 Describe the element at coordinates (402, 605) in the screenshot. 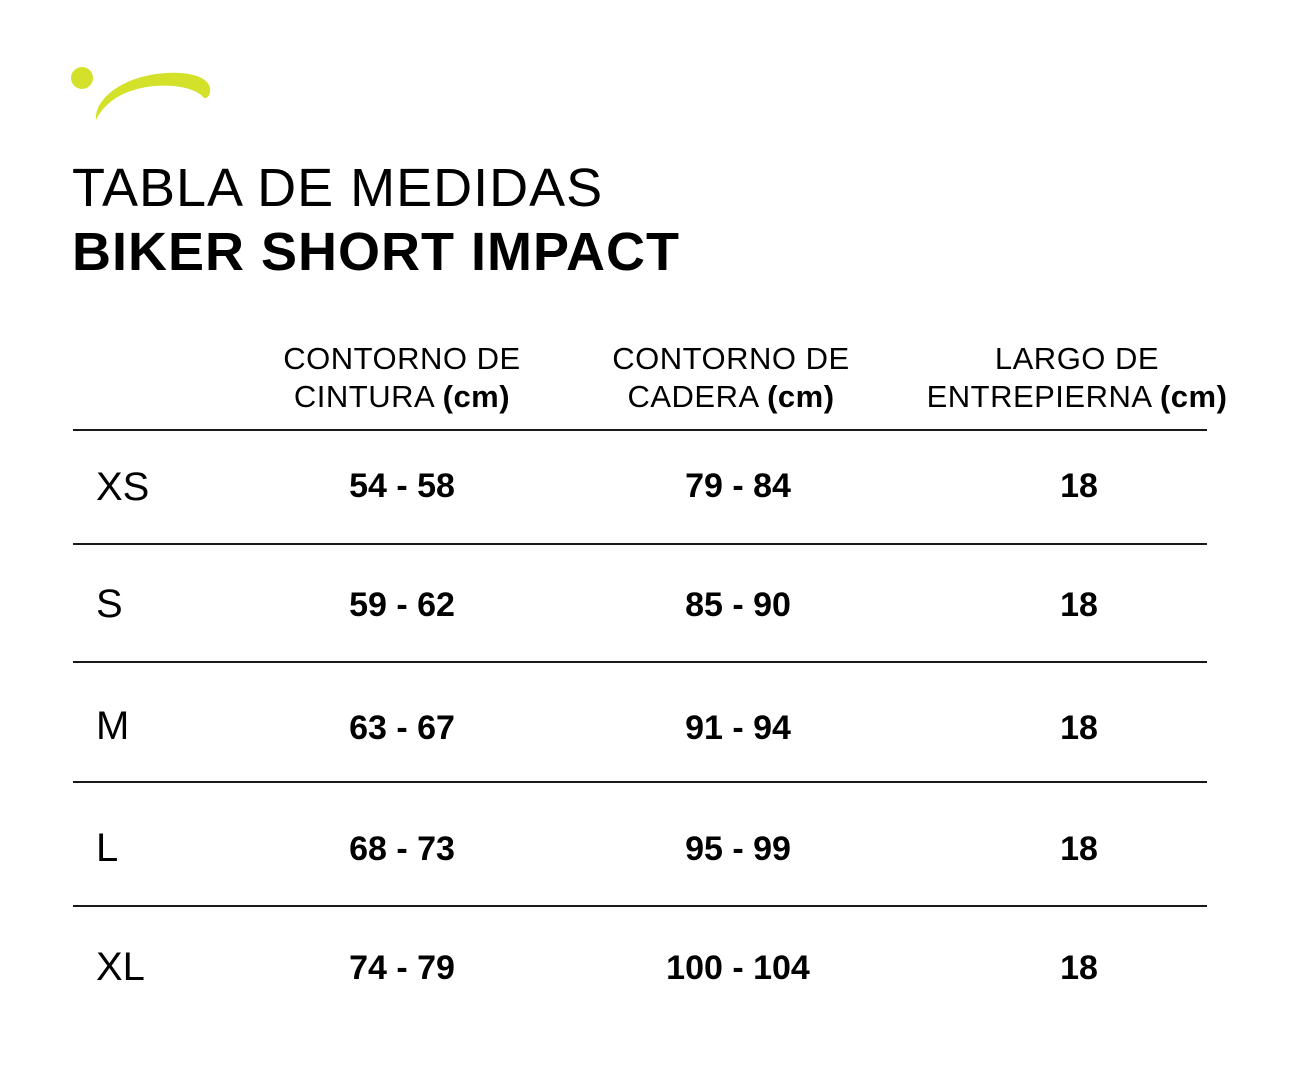

I see `waist-value: 59 - 62` at that location.